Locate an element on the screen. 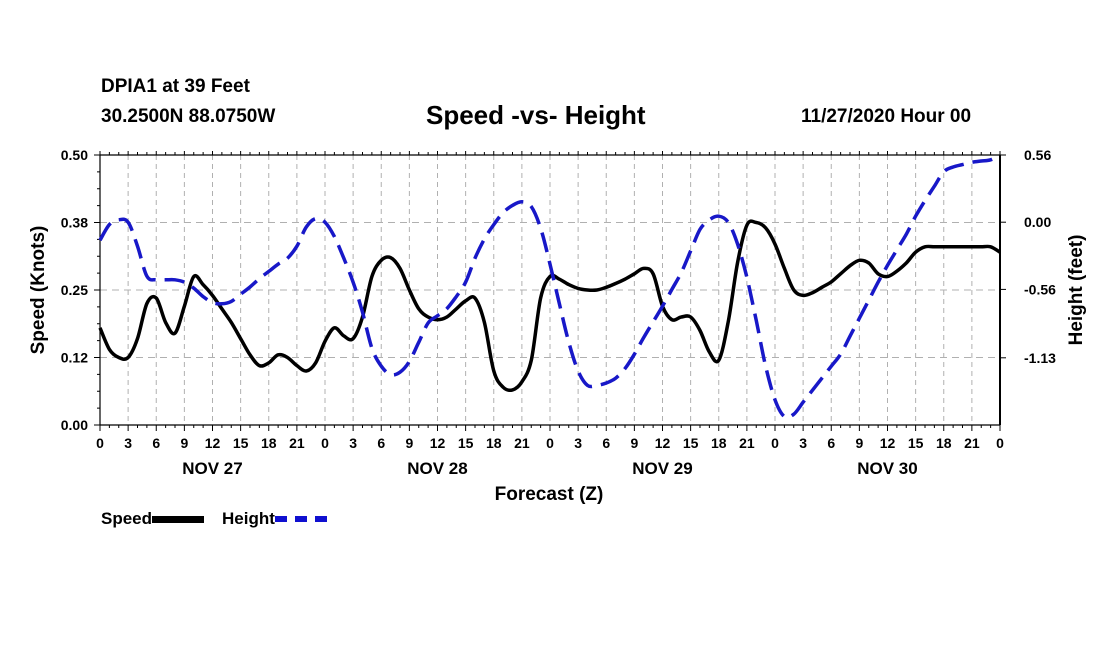  station-name: DPIA1 at 39 Feet is located at coordinates (175, 86).